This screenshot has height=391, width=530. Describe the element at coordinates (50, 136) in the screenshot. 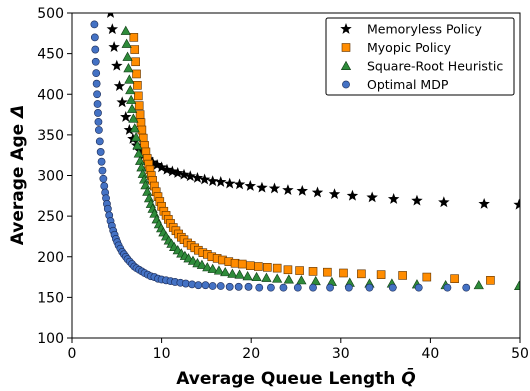

I see `y-tick-label: 350` at that location.